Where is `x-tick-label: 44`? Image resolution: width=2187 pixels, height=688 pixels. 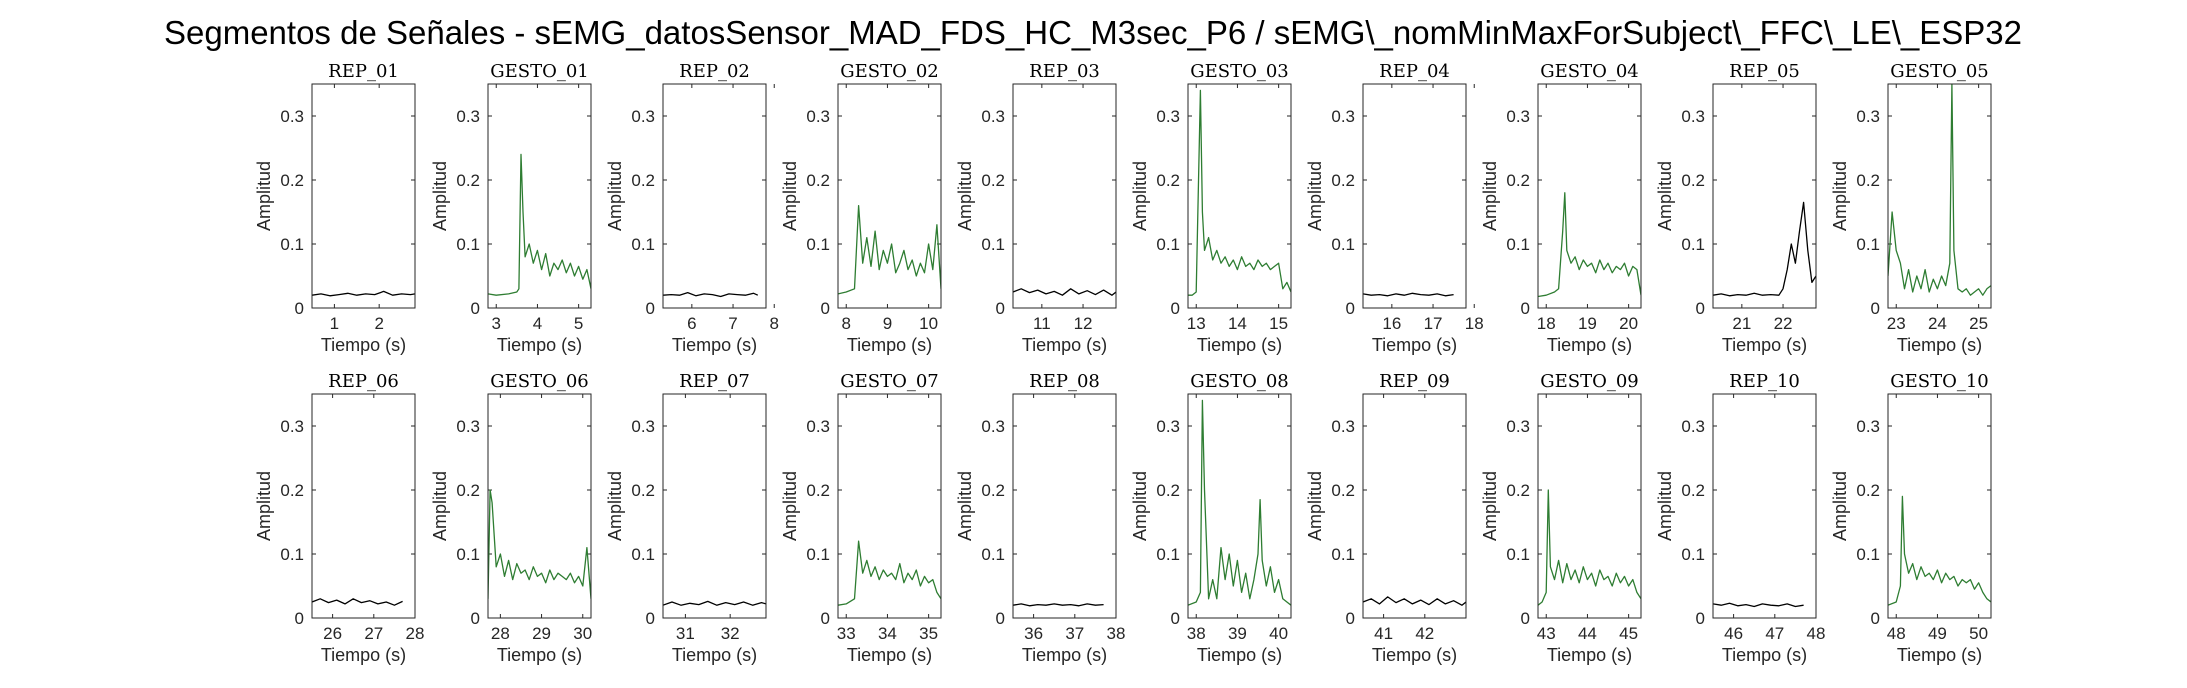 x-tick-label: 44 is located at coordinates (1587, 633).